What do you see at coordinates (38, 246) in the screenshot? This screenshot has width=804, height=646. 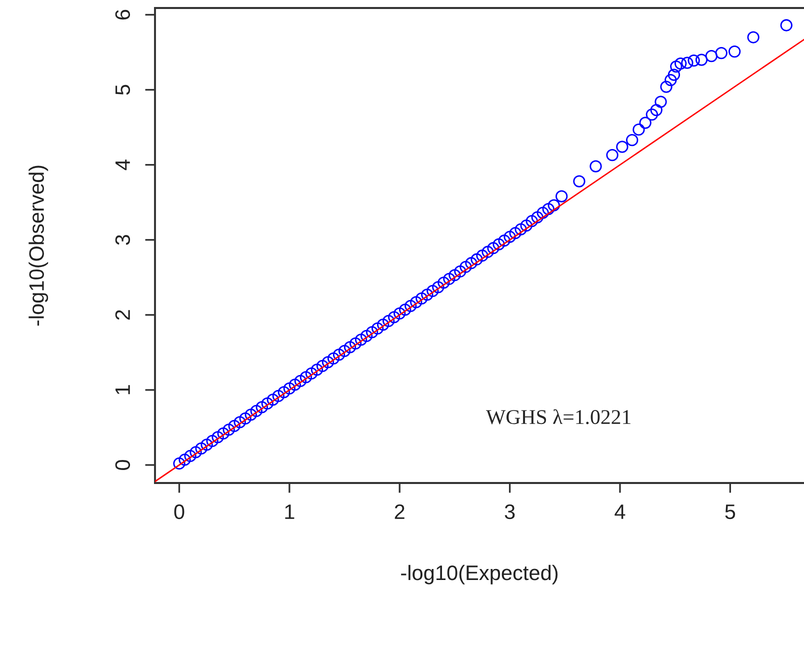 I see `y-axis-title: -log10(Observed)` at bounding box center [38, 246].